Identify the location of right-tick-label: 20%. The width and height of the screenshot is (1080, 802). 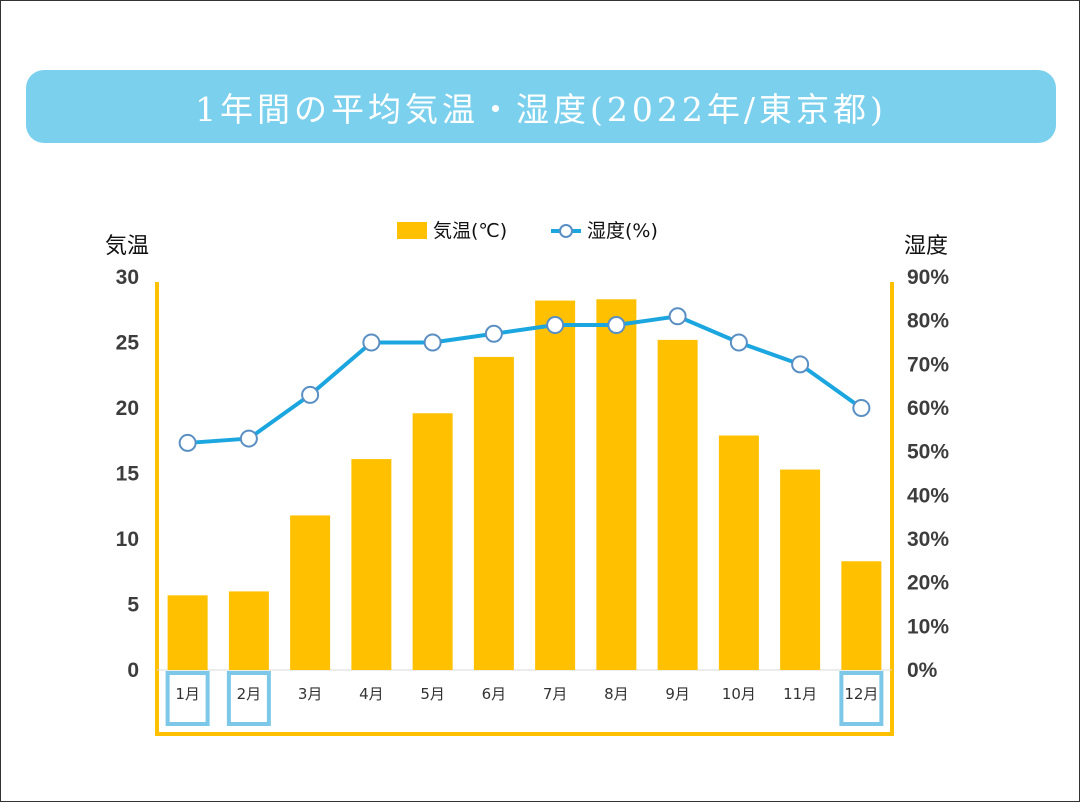
(928, 583).